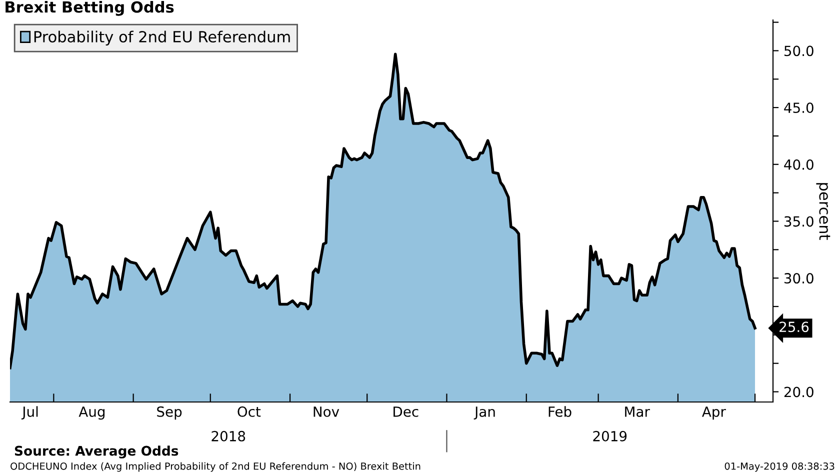 The width and height of the screenshot is (839, 474). What do you see at coordinates (327, 411) in the screenshot?
I see `x-tick-label: Nov` at bounding box center [327, 411].